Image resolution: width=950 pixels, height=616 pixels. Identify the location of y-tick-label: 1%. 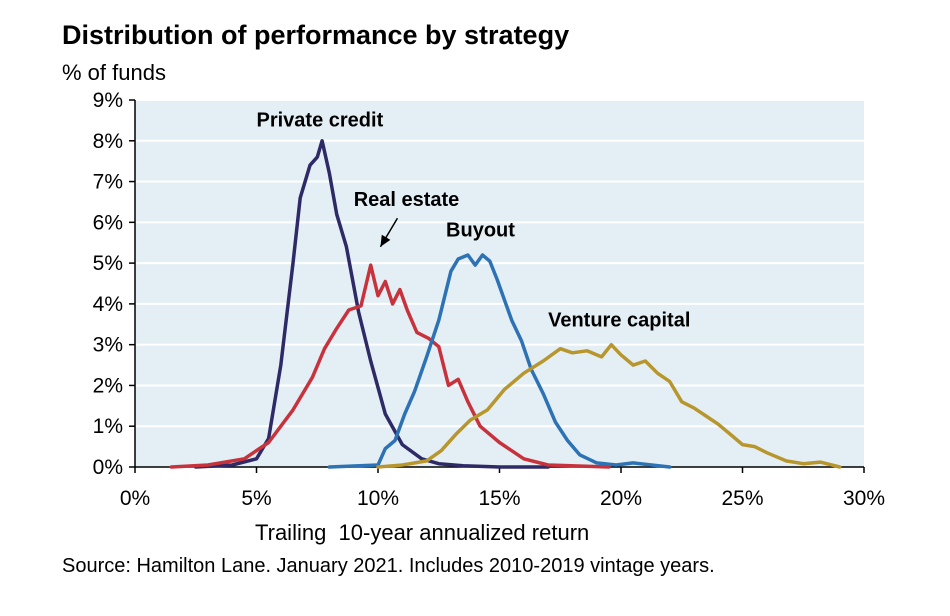
(108, 426).